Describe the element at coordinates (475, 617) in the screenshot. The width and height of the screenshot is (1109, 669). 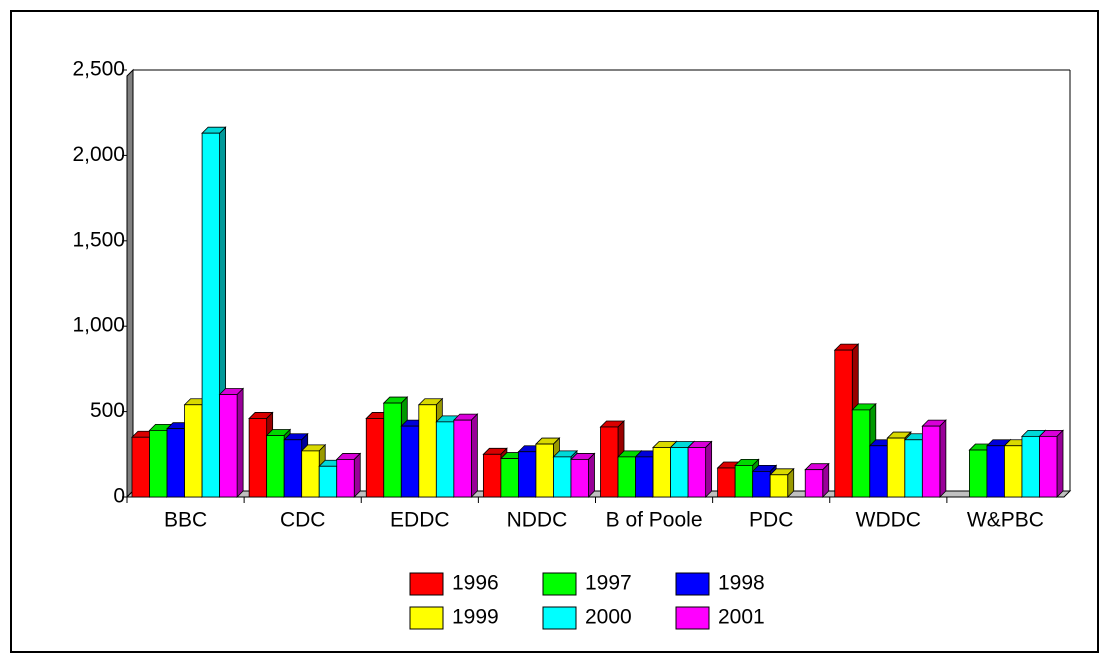
I see `legend-label: 1999` at that location.